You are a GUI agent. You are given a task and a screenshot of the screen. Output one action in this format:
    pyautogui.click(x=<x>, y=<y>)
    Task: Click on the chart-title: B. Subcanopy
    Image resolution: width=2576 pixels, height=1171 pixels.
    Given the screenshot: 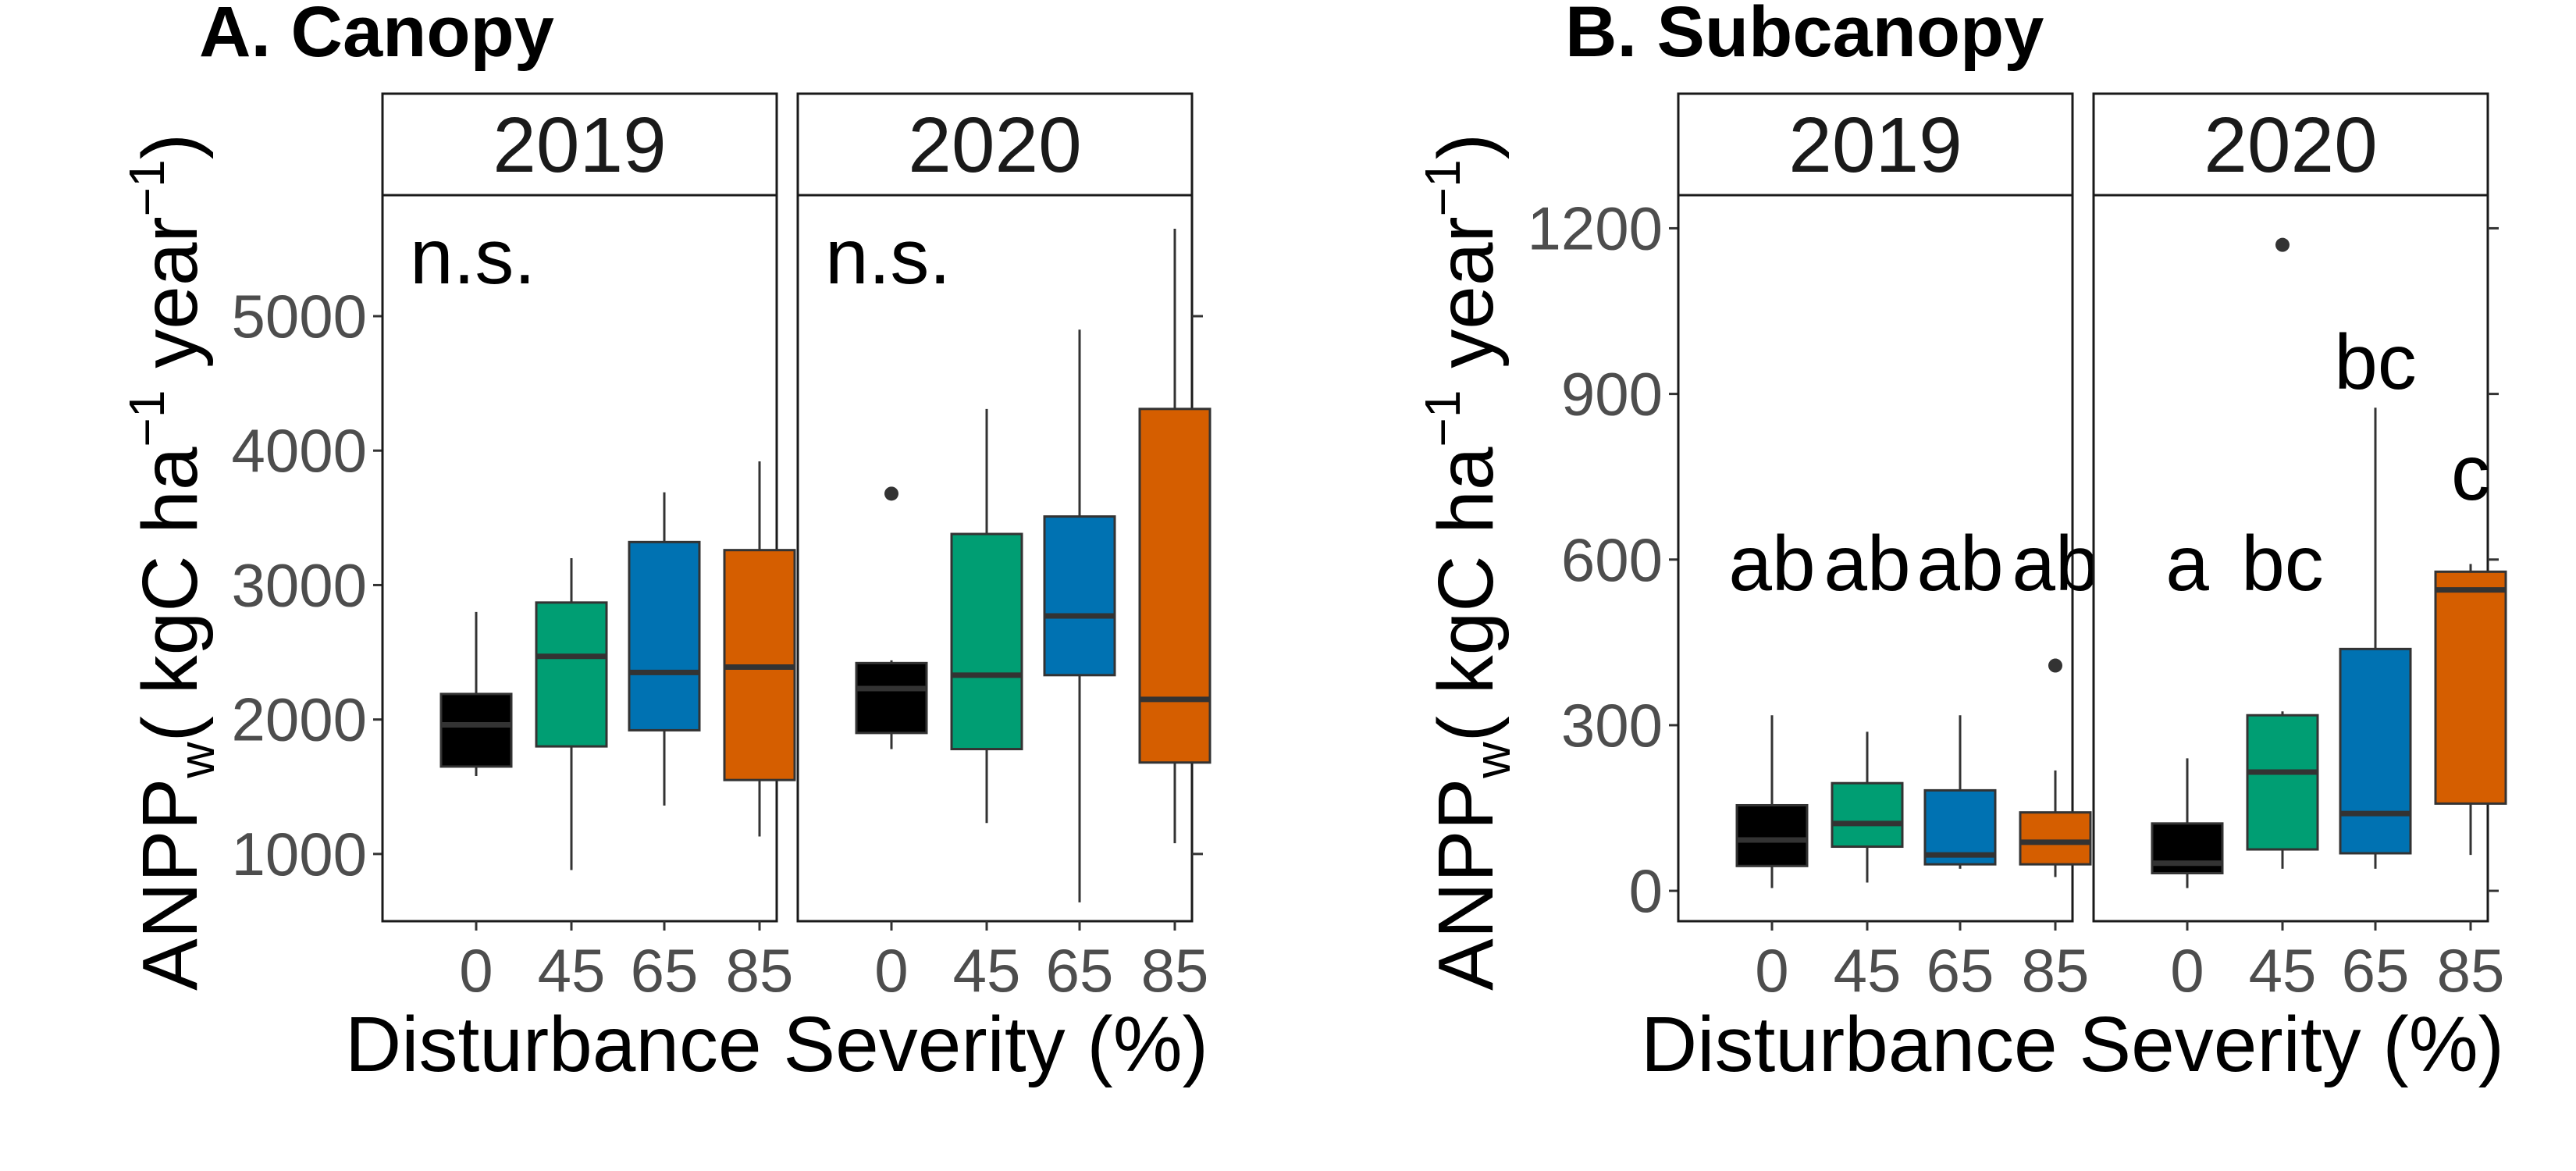 What is the action you would take?
    pyautogui.click(x=1804, y=36)
    